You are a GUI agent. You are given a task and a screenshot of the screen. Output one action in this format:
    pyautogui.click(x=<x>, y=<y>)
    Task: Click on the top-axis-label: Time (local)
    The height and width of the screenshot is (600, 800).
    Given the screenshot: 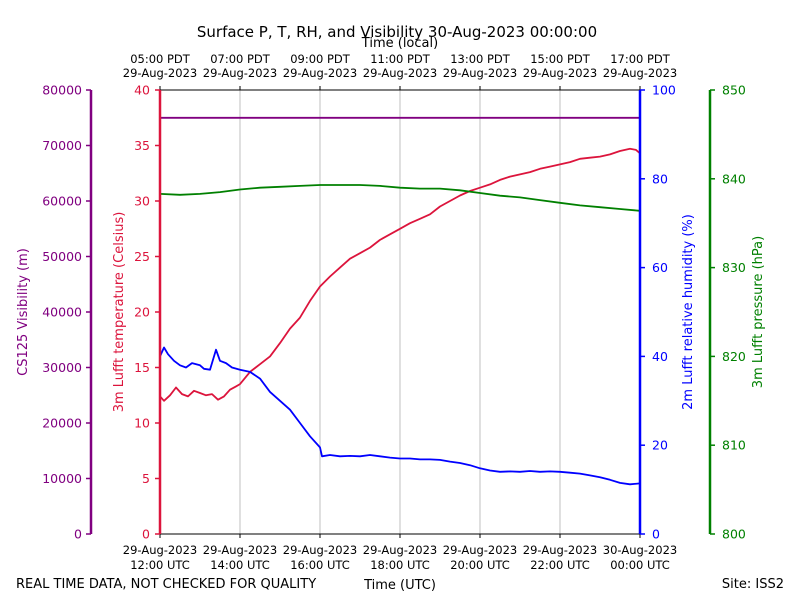 What is the action you would take?
    pyautogui.click(x=399, y=43)
    